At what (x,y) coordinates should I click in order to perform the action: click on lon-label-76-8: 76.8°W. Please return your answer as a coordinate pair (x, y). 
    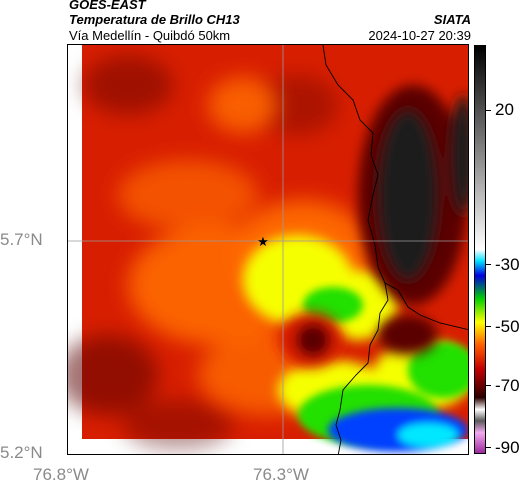
    Looking at the image, I should click on (61, 474).